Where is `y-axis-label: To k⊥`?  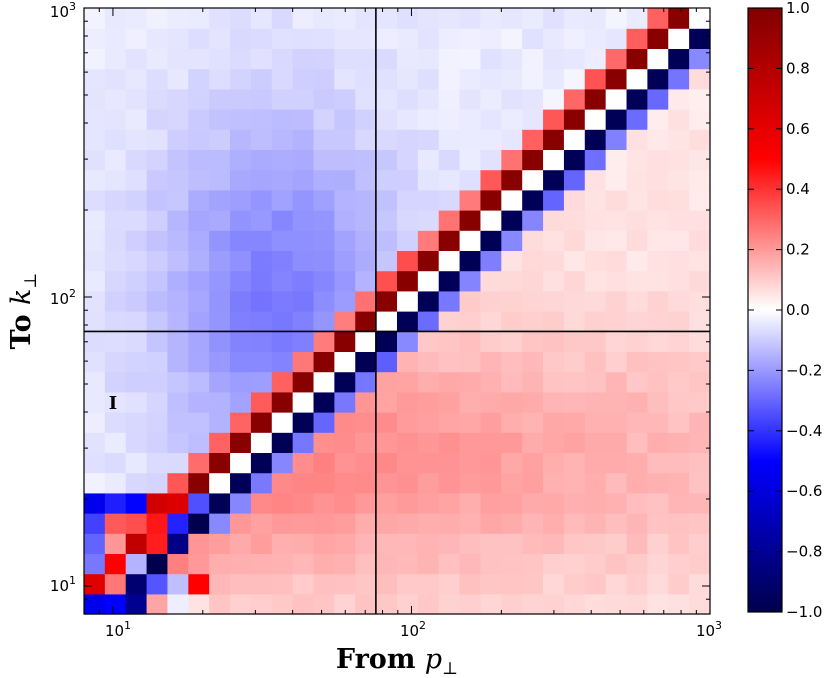 y-axis-label: To k⊥ is located at coordinates (23, 311).